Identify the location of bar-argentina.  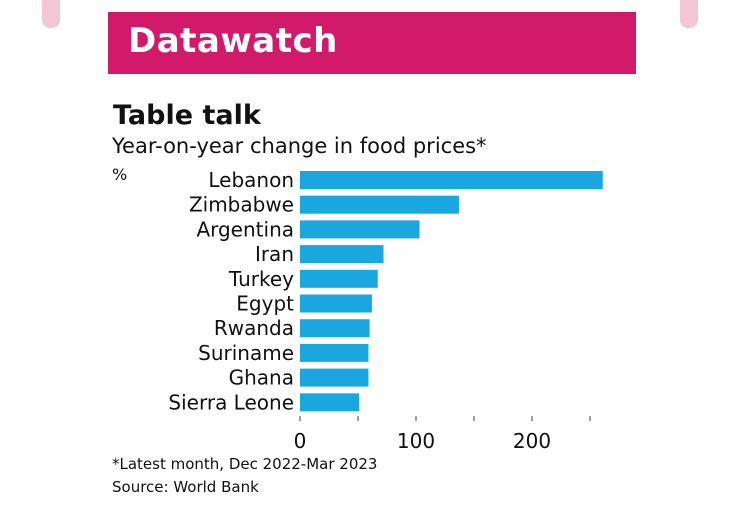
(360, 229).